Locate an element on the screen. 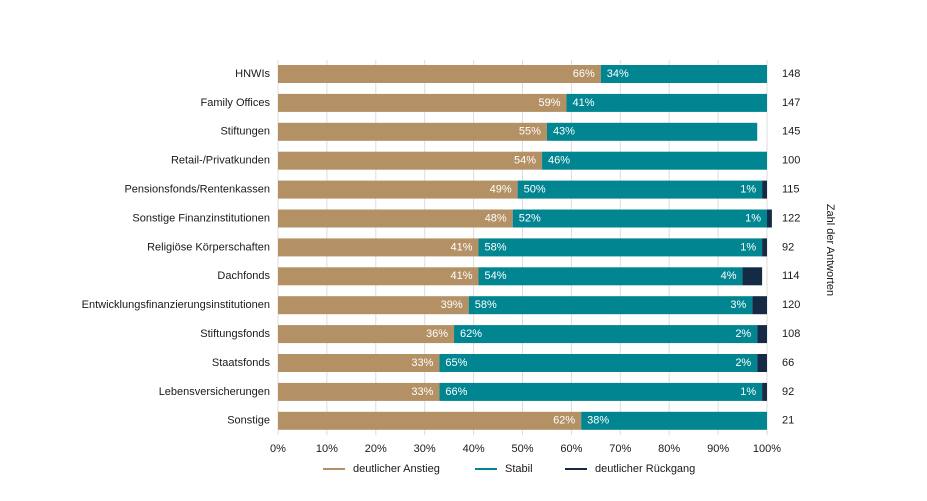  x-tick-label: 30% is located at coordinates (425, 449).